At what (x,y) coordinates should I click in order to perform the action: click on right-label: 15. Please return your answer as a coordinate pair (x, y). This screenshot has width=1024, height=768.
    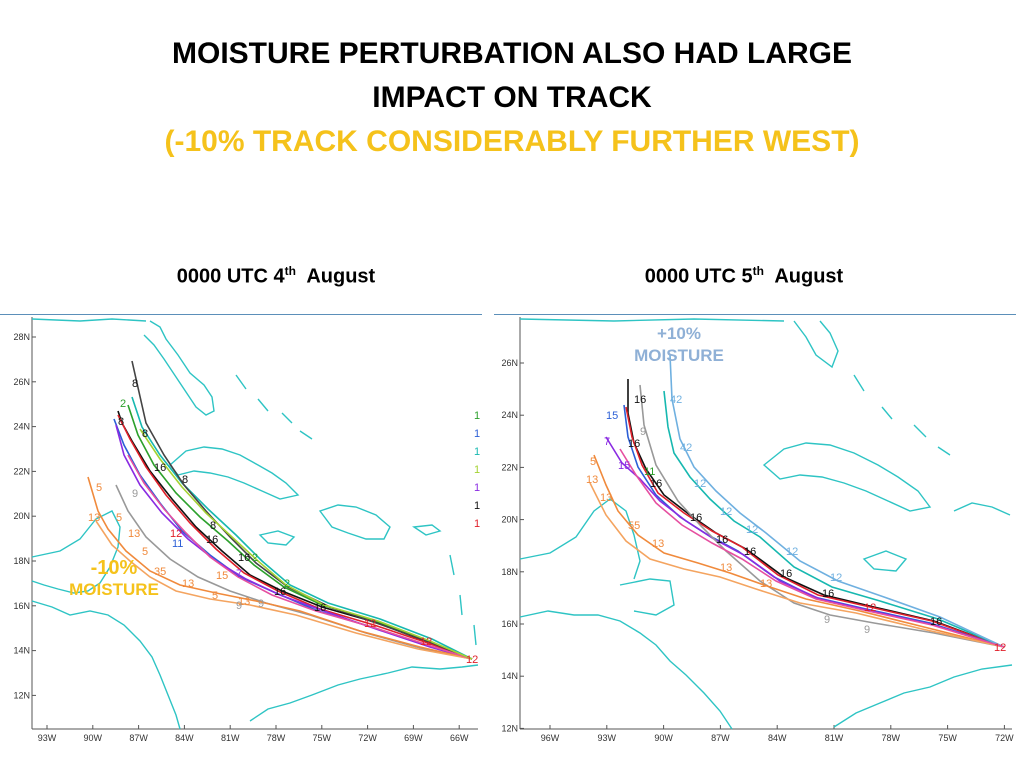
    Looking at the image, I should click on (624, 466).